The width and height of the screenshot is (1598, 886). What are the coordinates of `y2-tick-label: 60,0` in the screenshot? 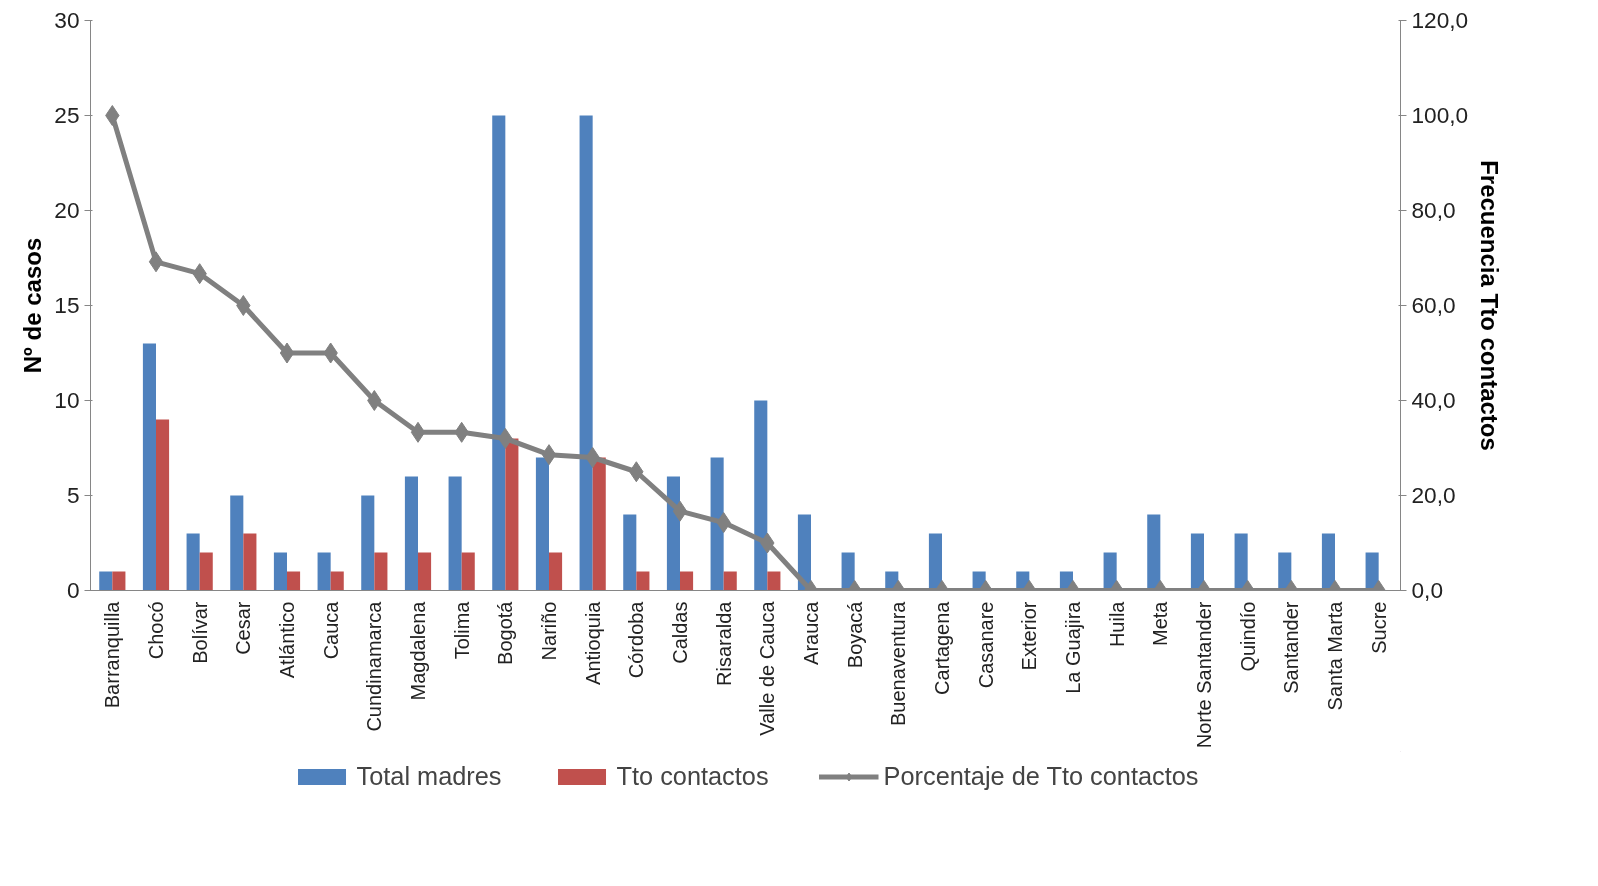 It's located at (1433, 305).